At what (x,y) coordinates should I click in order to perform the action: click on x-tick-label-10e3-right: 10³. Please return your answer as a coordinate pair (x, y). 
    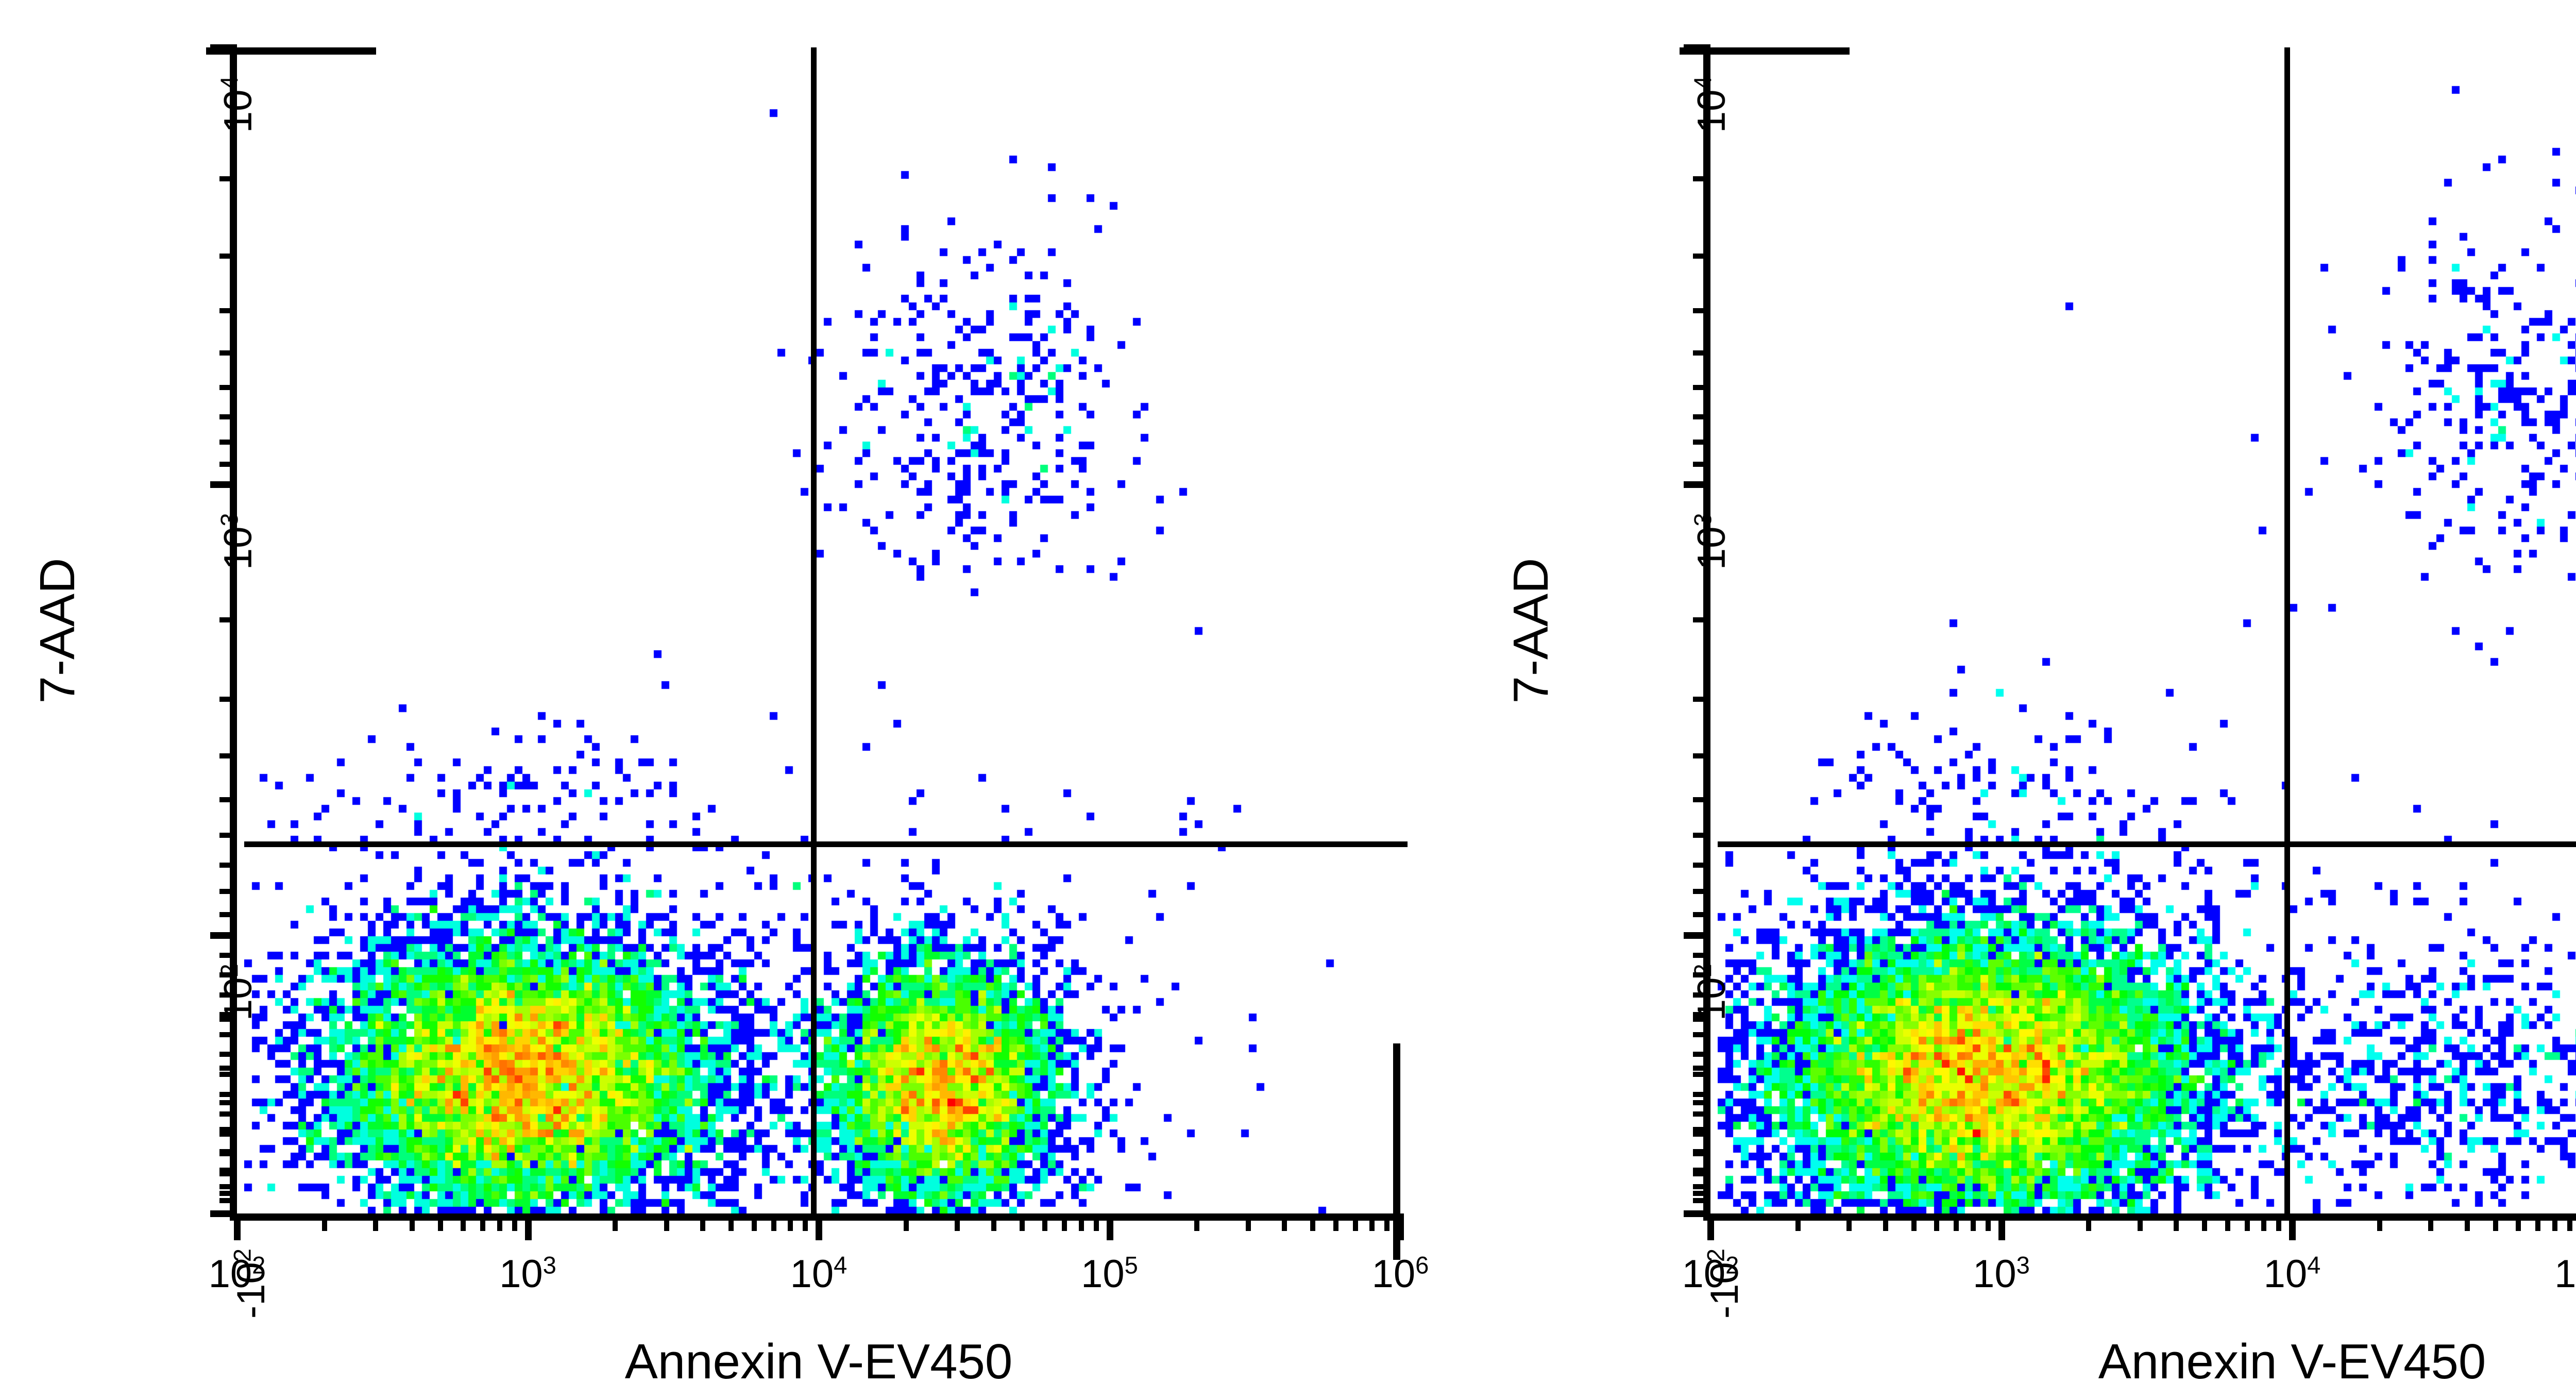
    Looking at the image, I should click on (2001, 1273).